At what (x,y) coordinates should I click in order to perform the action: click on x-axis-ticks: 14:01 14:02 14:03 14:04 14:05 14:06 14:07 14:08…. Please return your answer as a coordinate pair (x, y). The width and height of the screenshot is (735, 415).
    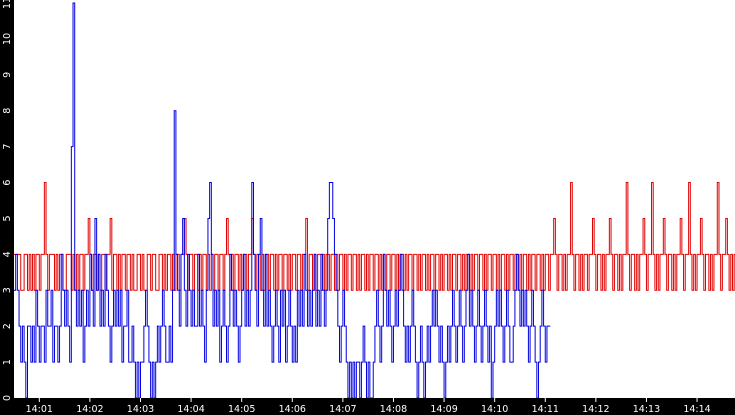
    Looking at the image, I should click on (368, 406).